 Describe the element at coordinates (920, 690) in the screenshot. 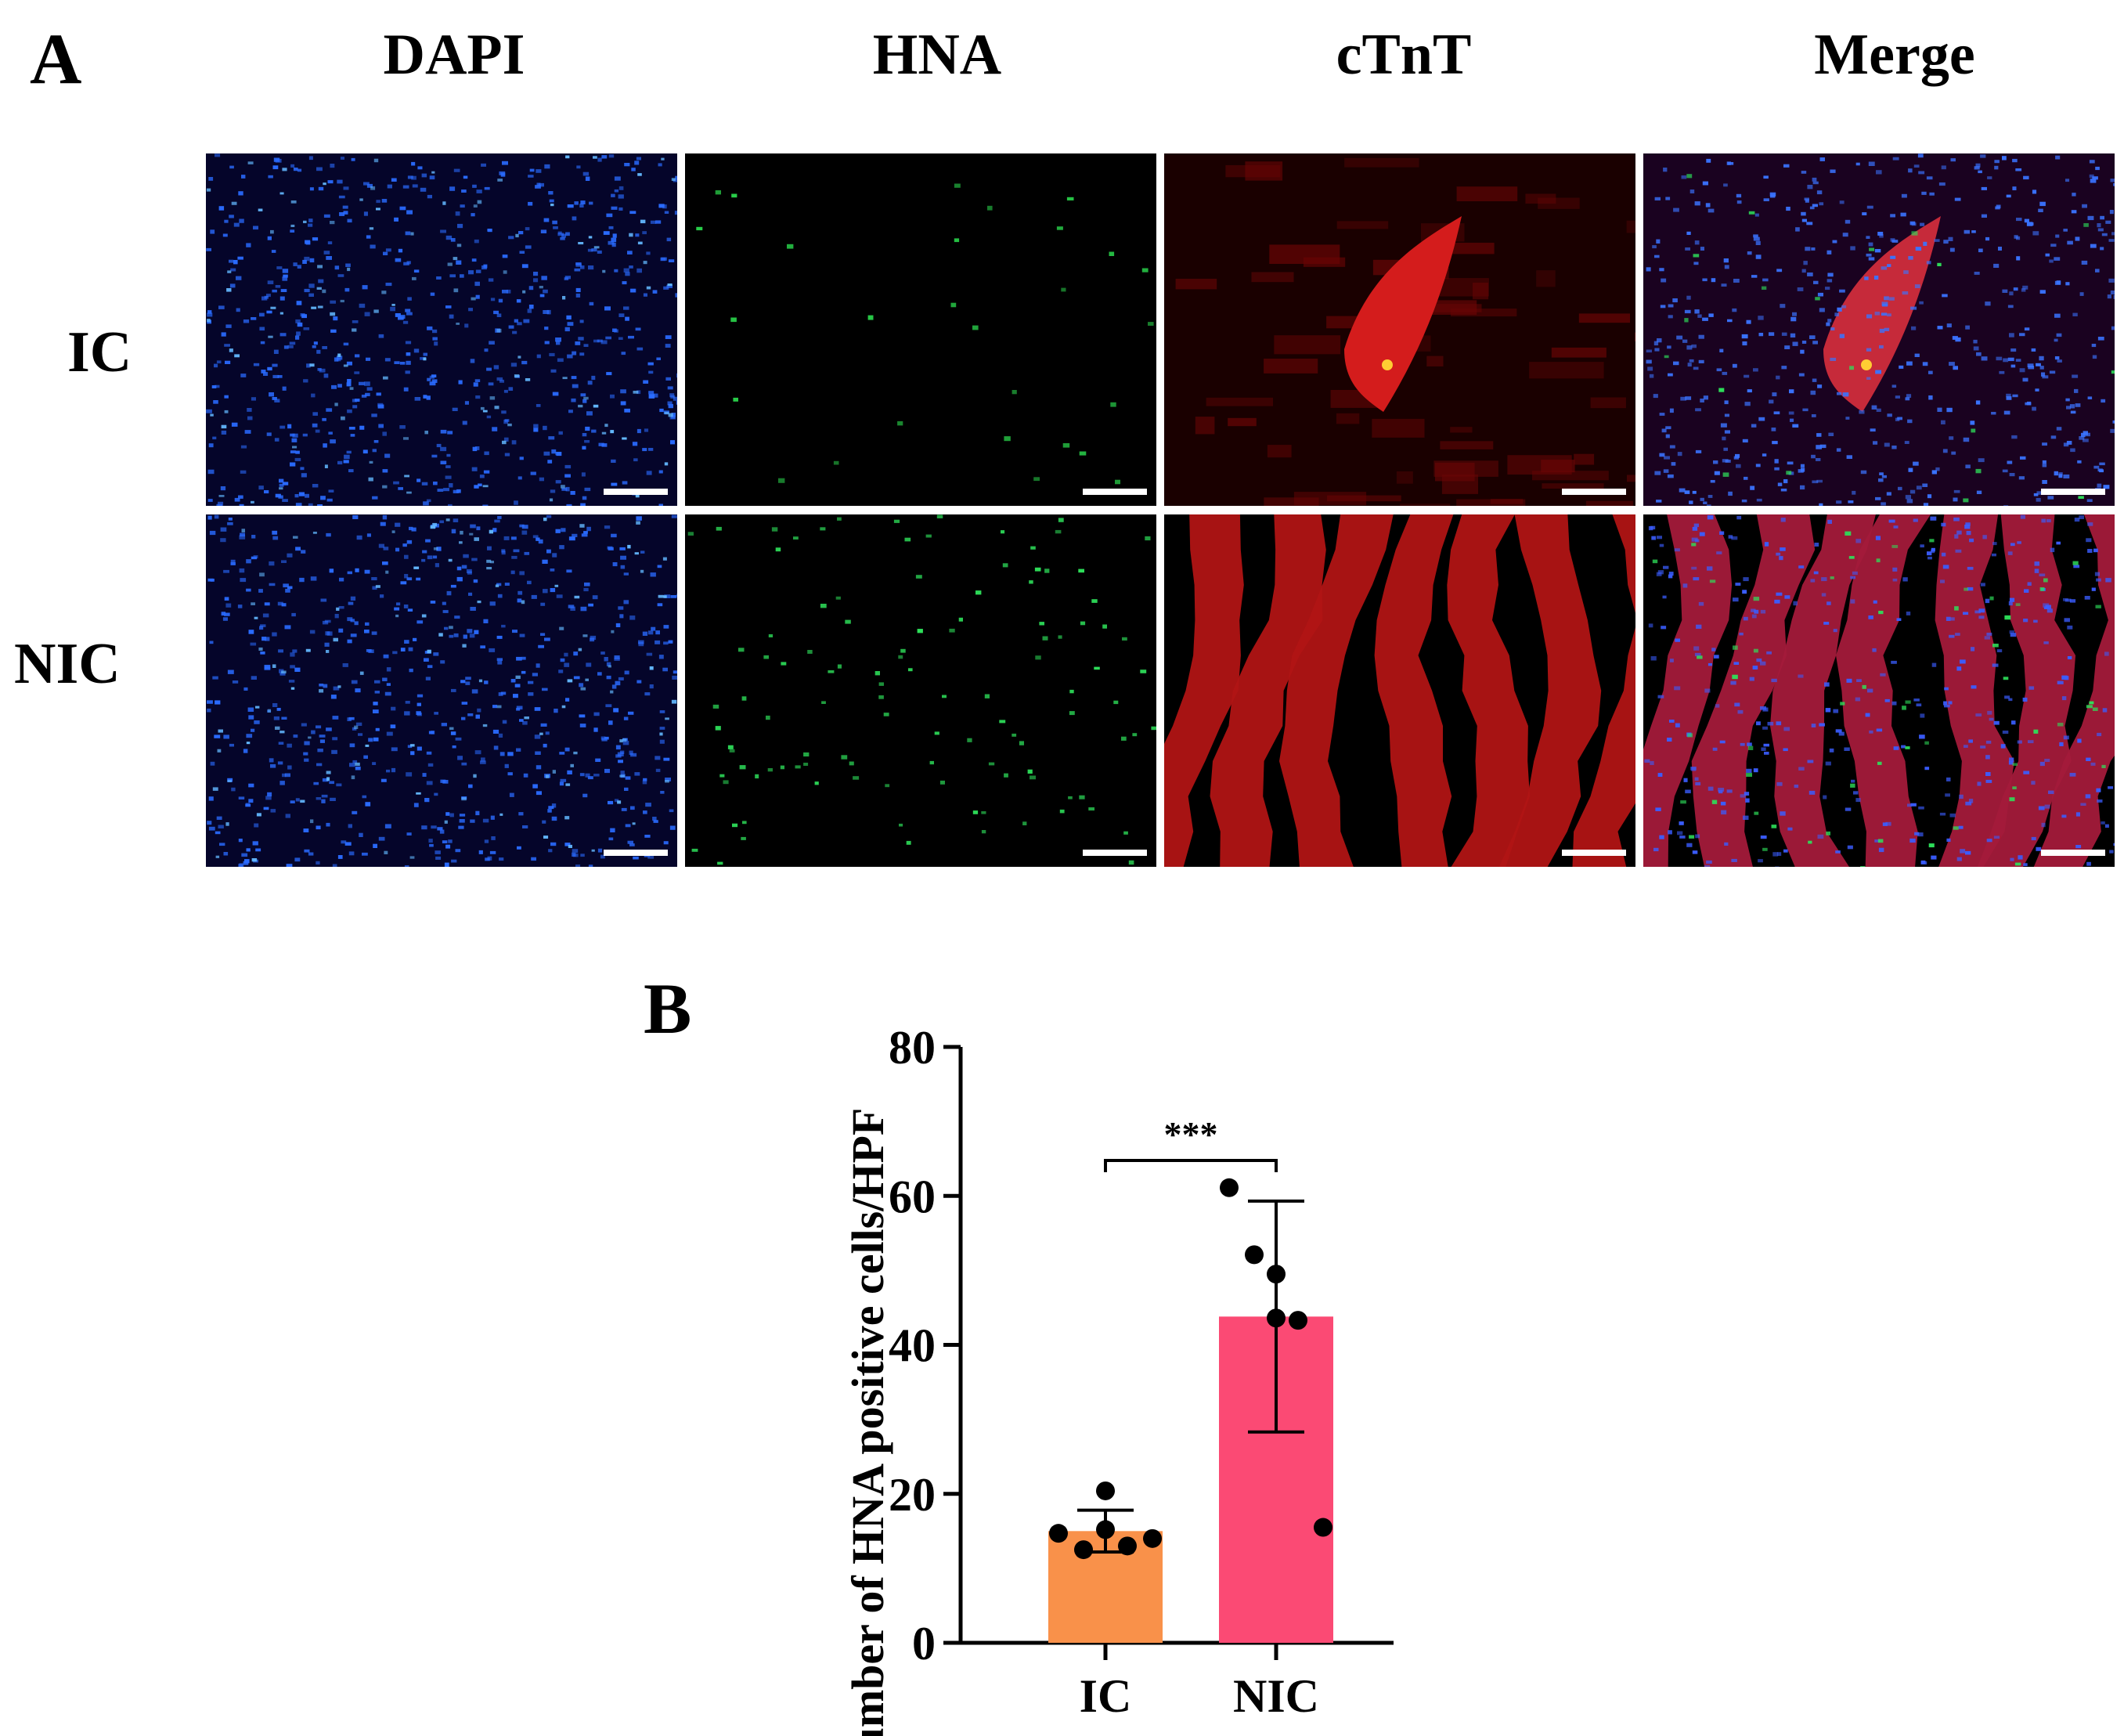

I see `micrograph-nic-hna` at that location.